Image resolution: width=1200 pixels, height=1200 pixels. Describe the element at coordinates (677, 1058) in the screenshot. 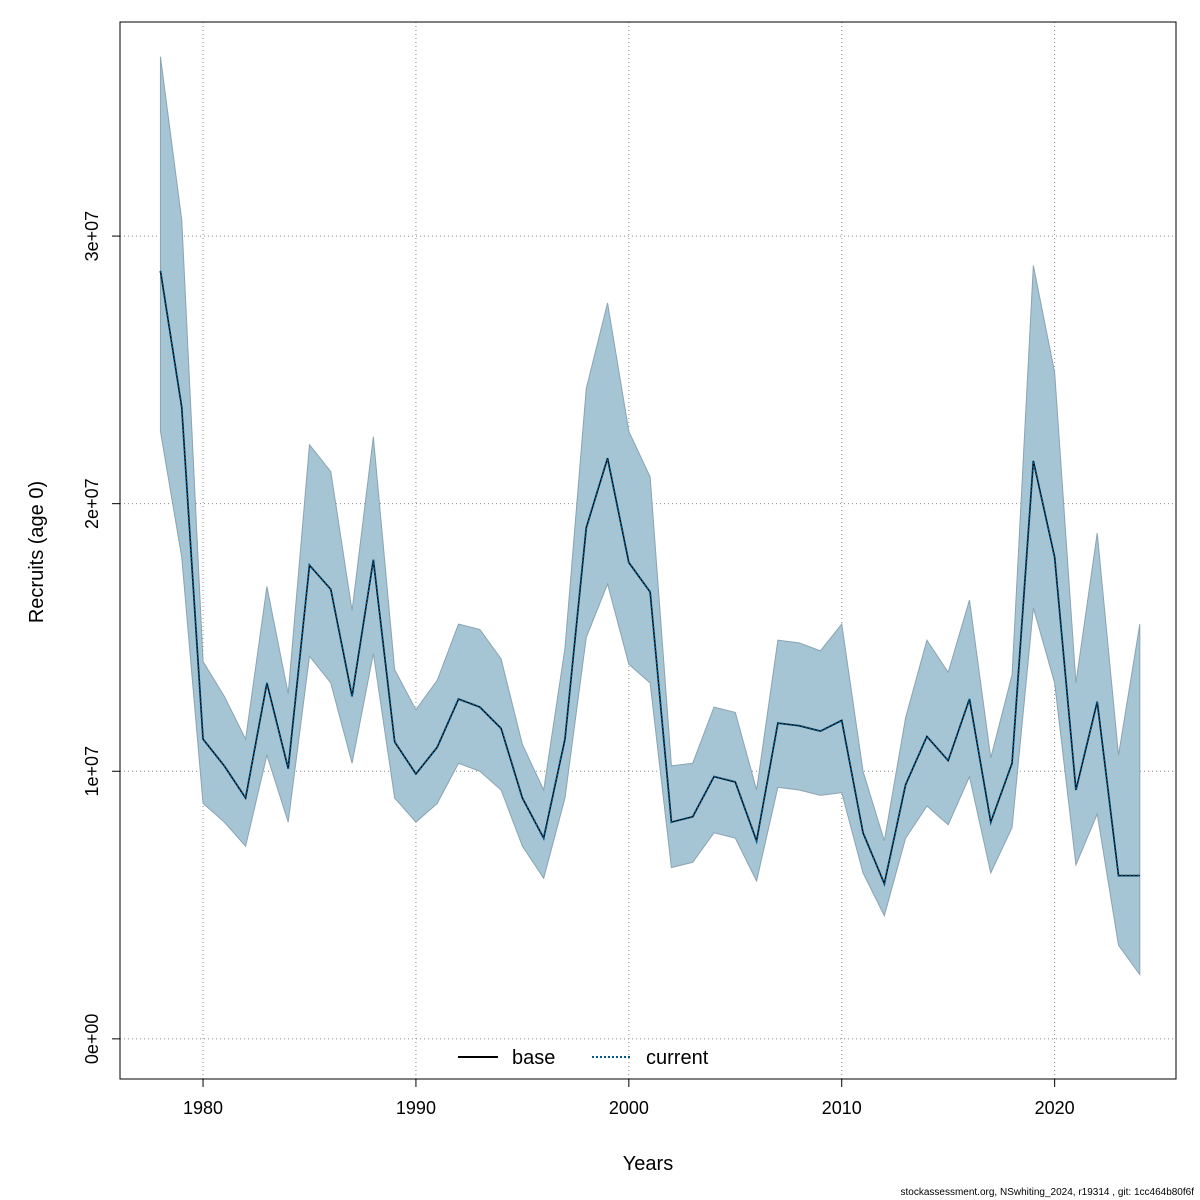

I see `legend-label-current: current` at that location.